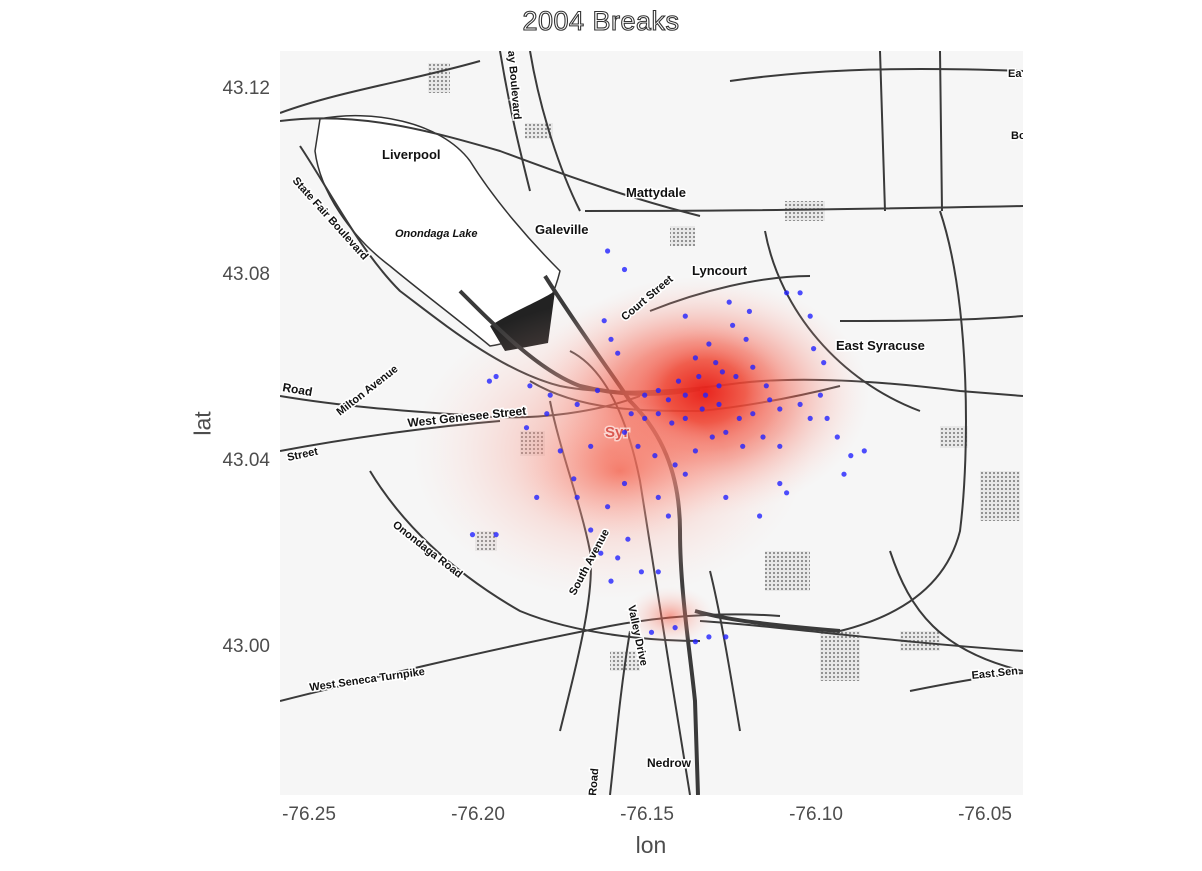  I want to click on xtick-label: -76.15, so click(647, 814).